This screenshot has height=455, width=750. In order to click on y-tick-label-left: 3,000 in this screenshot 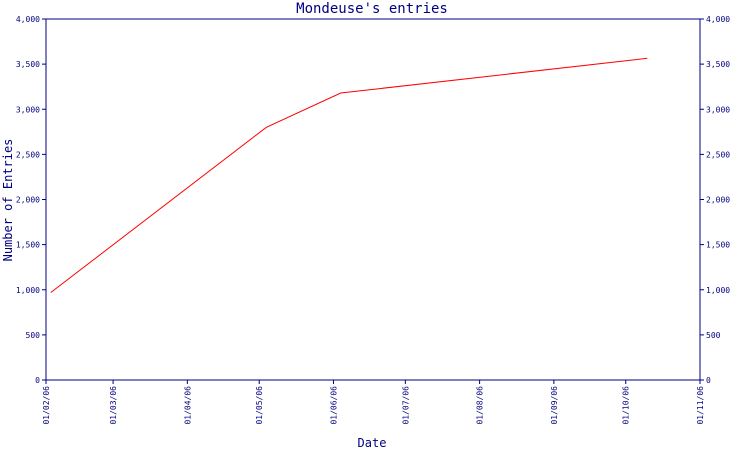, I will do `click(28, 109)`.